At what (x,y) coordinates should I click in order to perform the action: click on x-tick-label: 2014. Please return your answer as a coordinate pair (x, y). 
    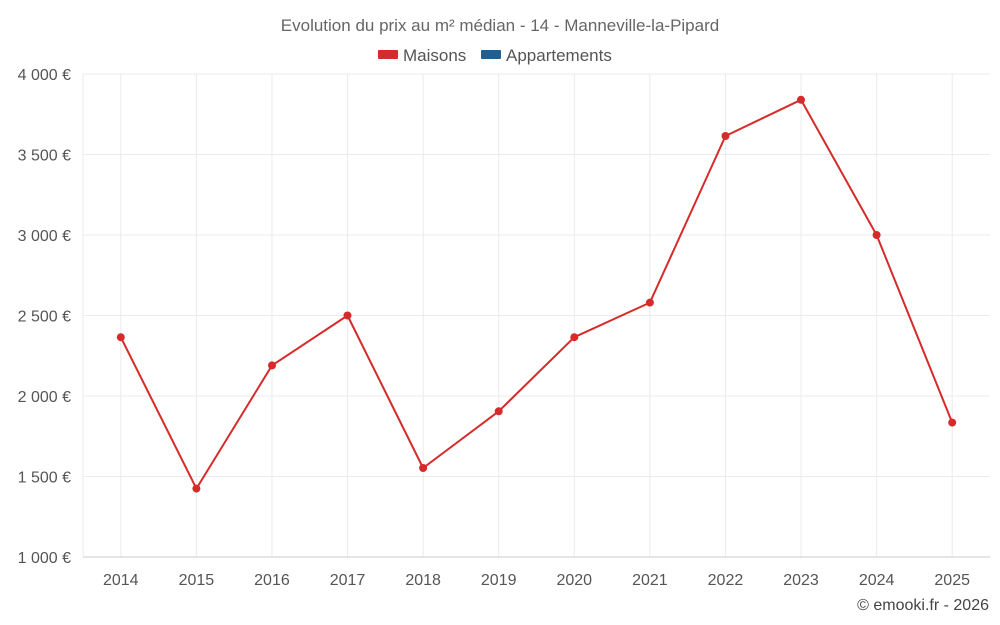
    Looking at the image, I should click on (121, 580).